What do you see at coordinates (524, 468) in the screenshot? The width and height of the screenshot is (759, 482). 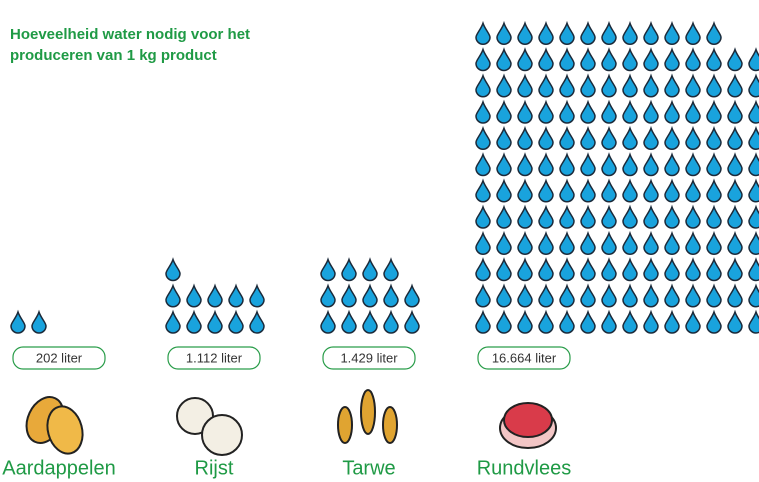 I see `category-label: Rundvlees` at bounding box center [524, 468].